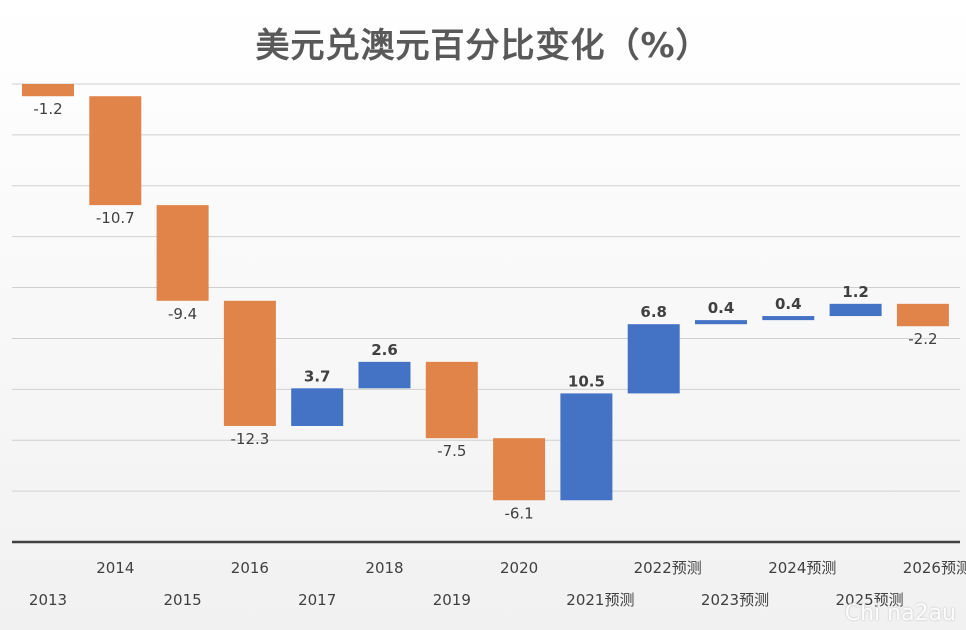 This screenshot has height=630, width=966. I want to click on data-label: -2.2, so click(922, 339).